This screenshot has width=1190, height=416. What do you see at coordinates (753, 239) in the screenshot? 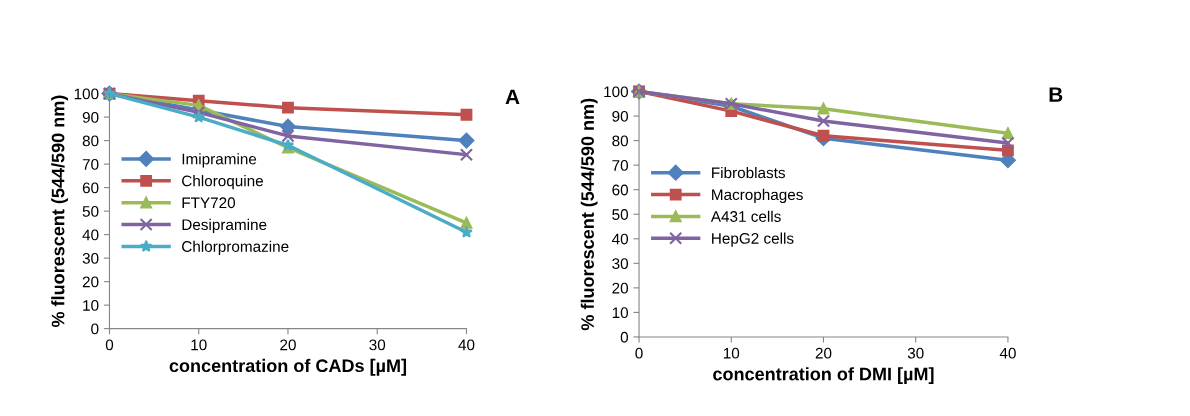
I see `legend-label: HepG2 cells` at bounding box center [753, 239].